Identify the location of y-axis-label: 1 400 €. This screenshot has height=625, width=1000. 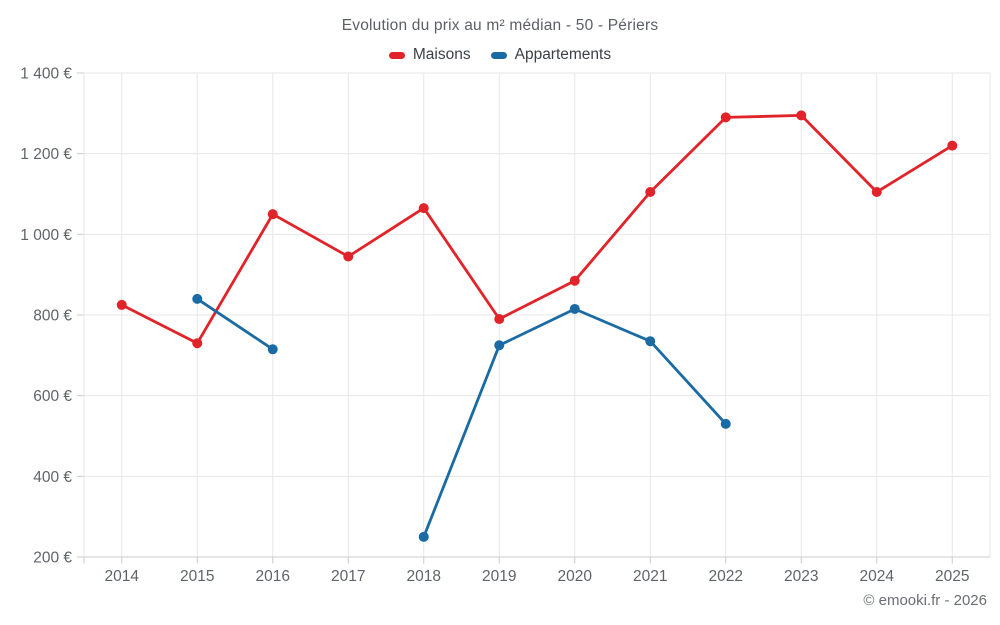
(46, 74).